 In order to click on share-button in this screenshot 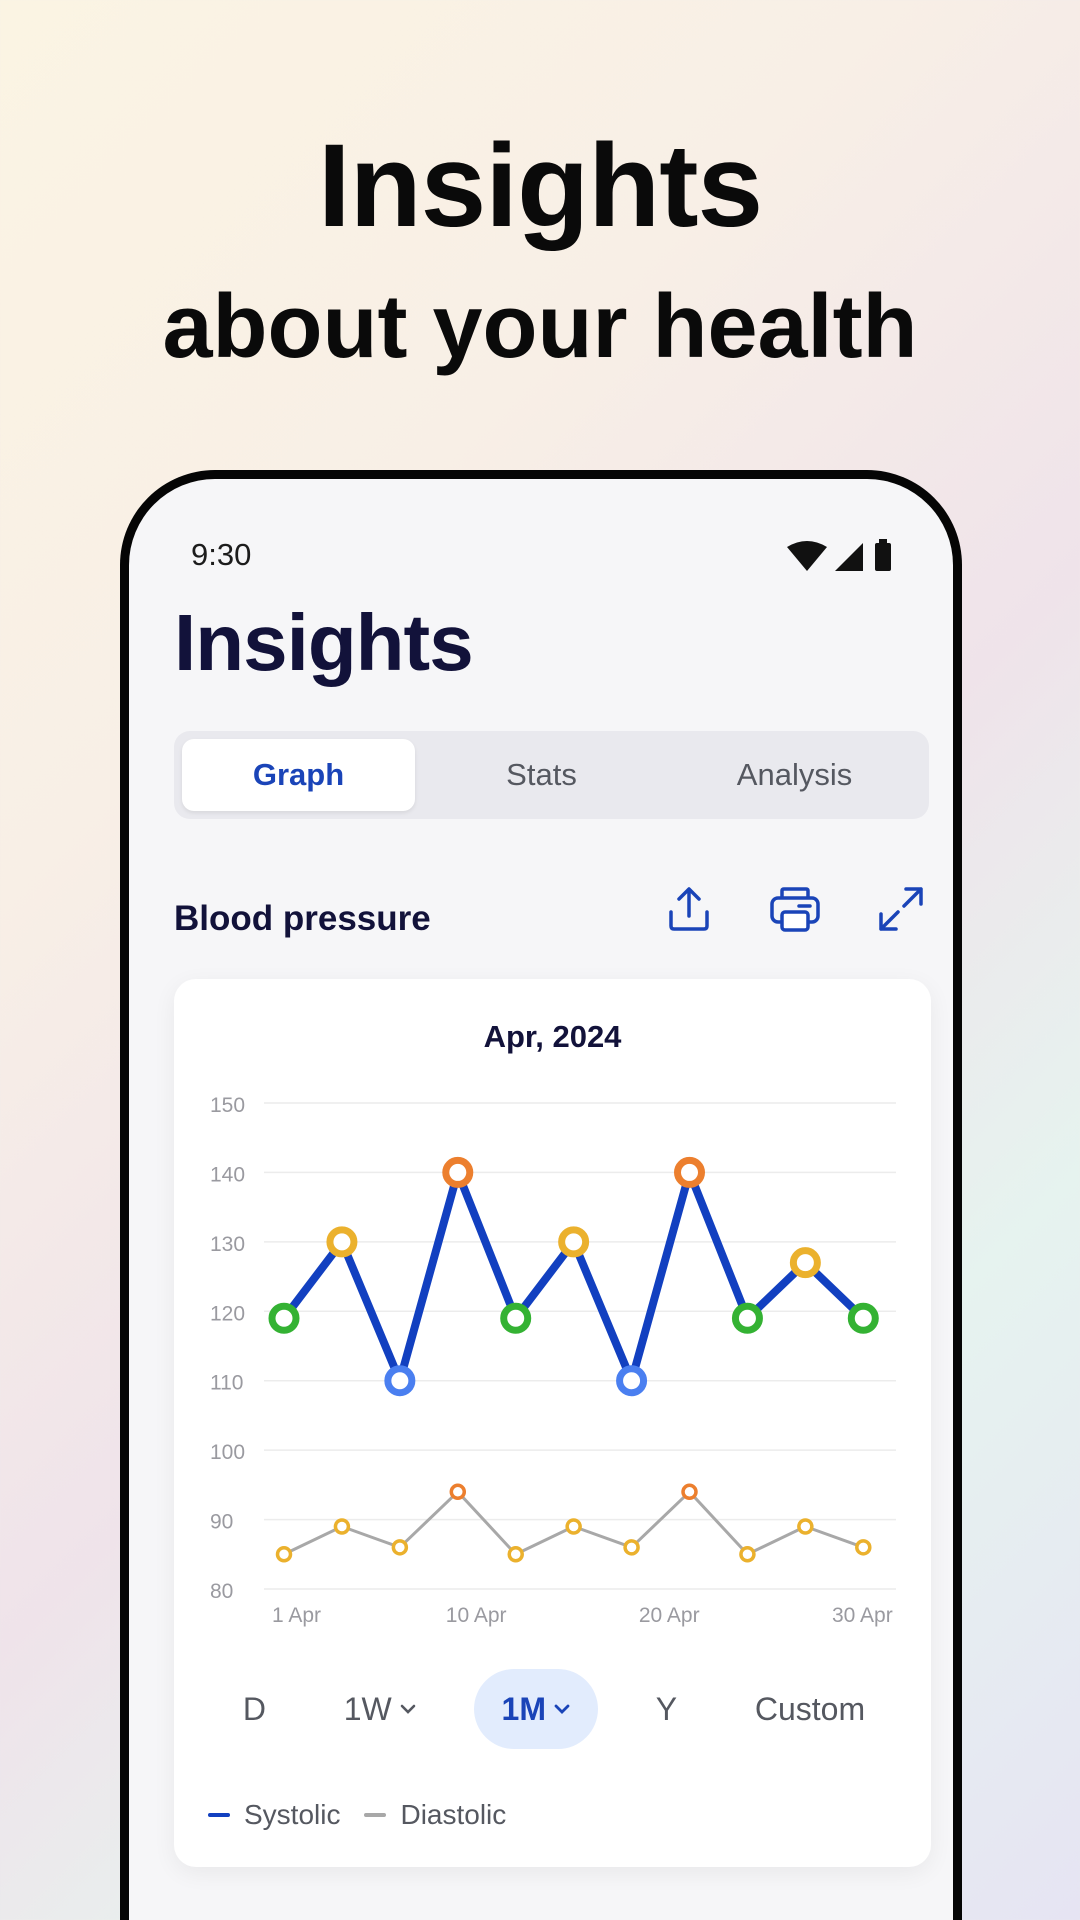, I will do `click(689, 909)`.